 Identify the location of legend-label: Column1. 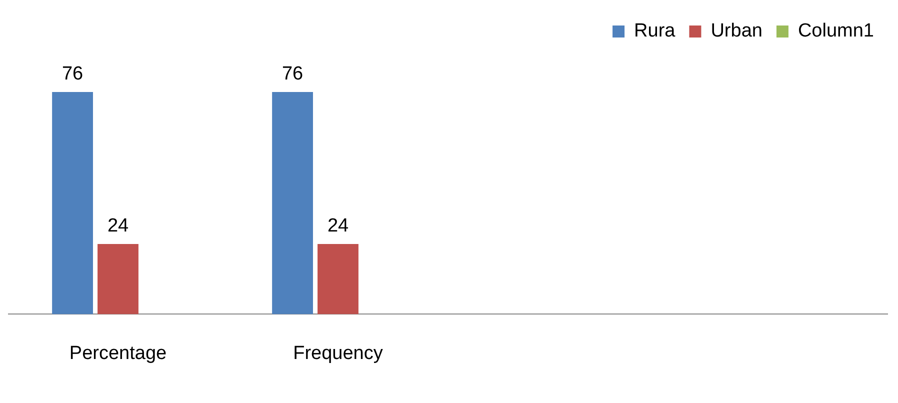
(836, 31).